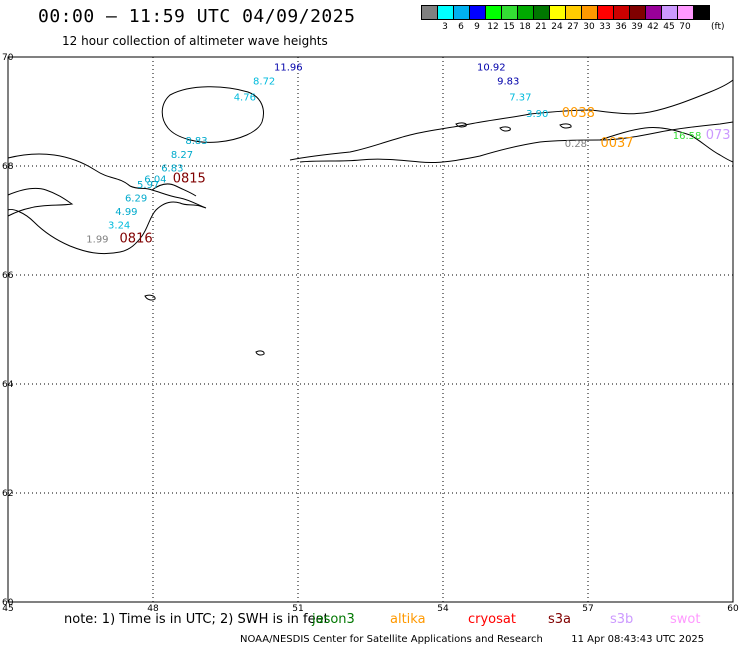  I want to click on coastline-kanin, so click(174, 190).